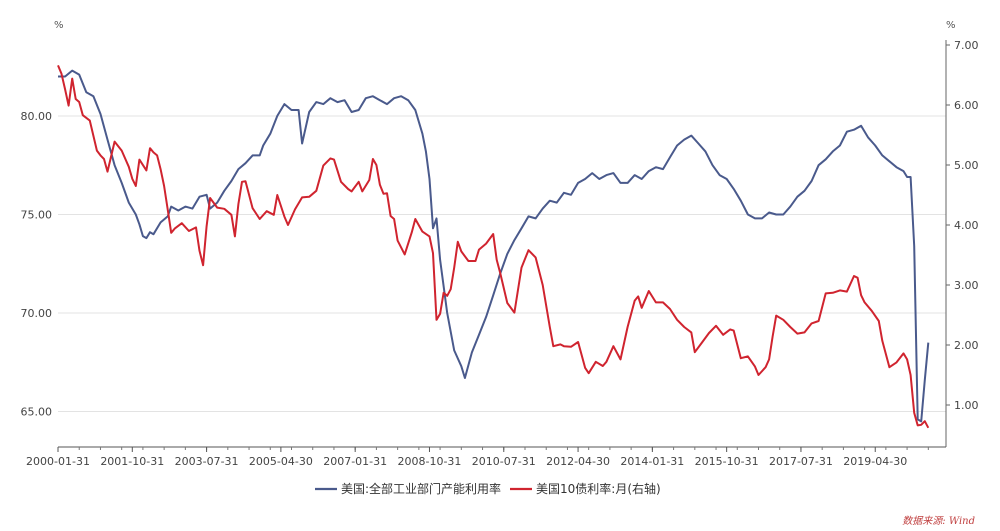  Describe the element at coordinates (421, 488) in the screenshot. I see `legend-label-capacity: 美国:全部工业部门产能利用率` at that location.